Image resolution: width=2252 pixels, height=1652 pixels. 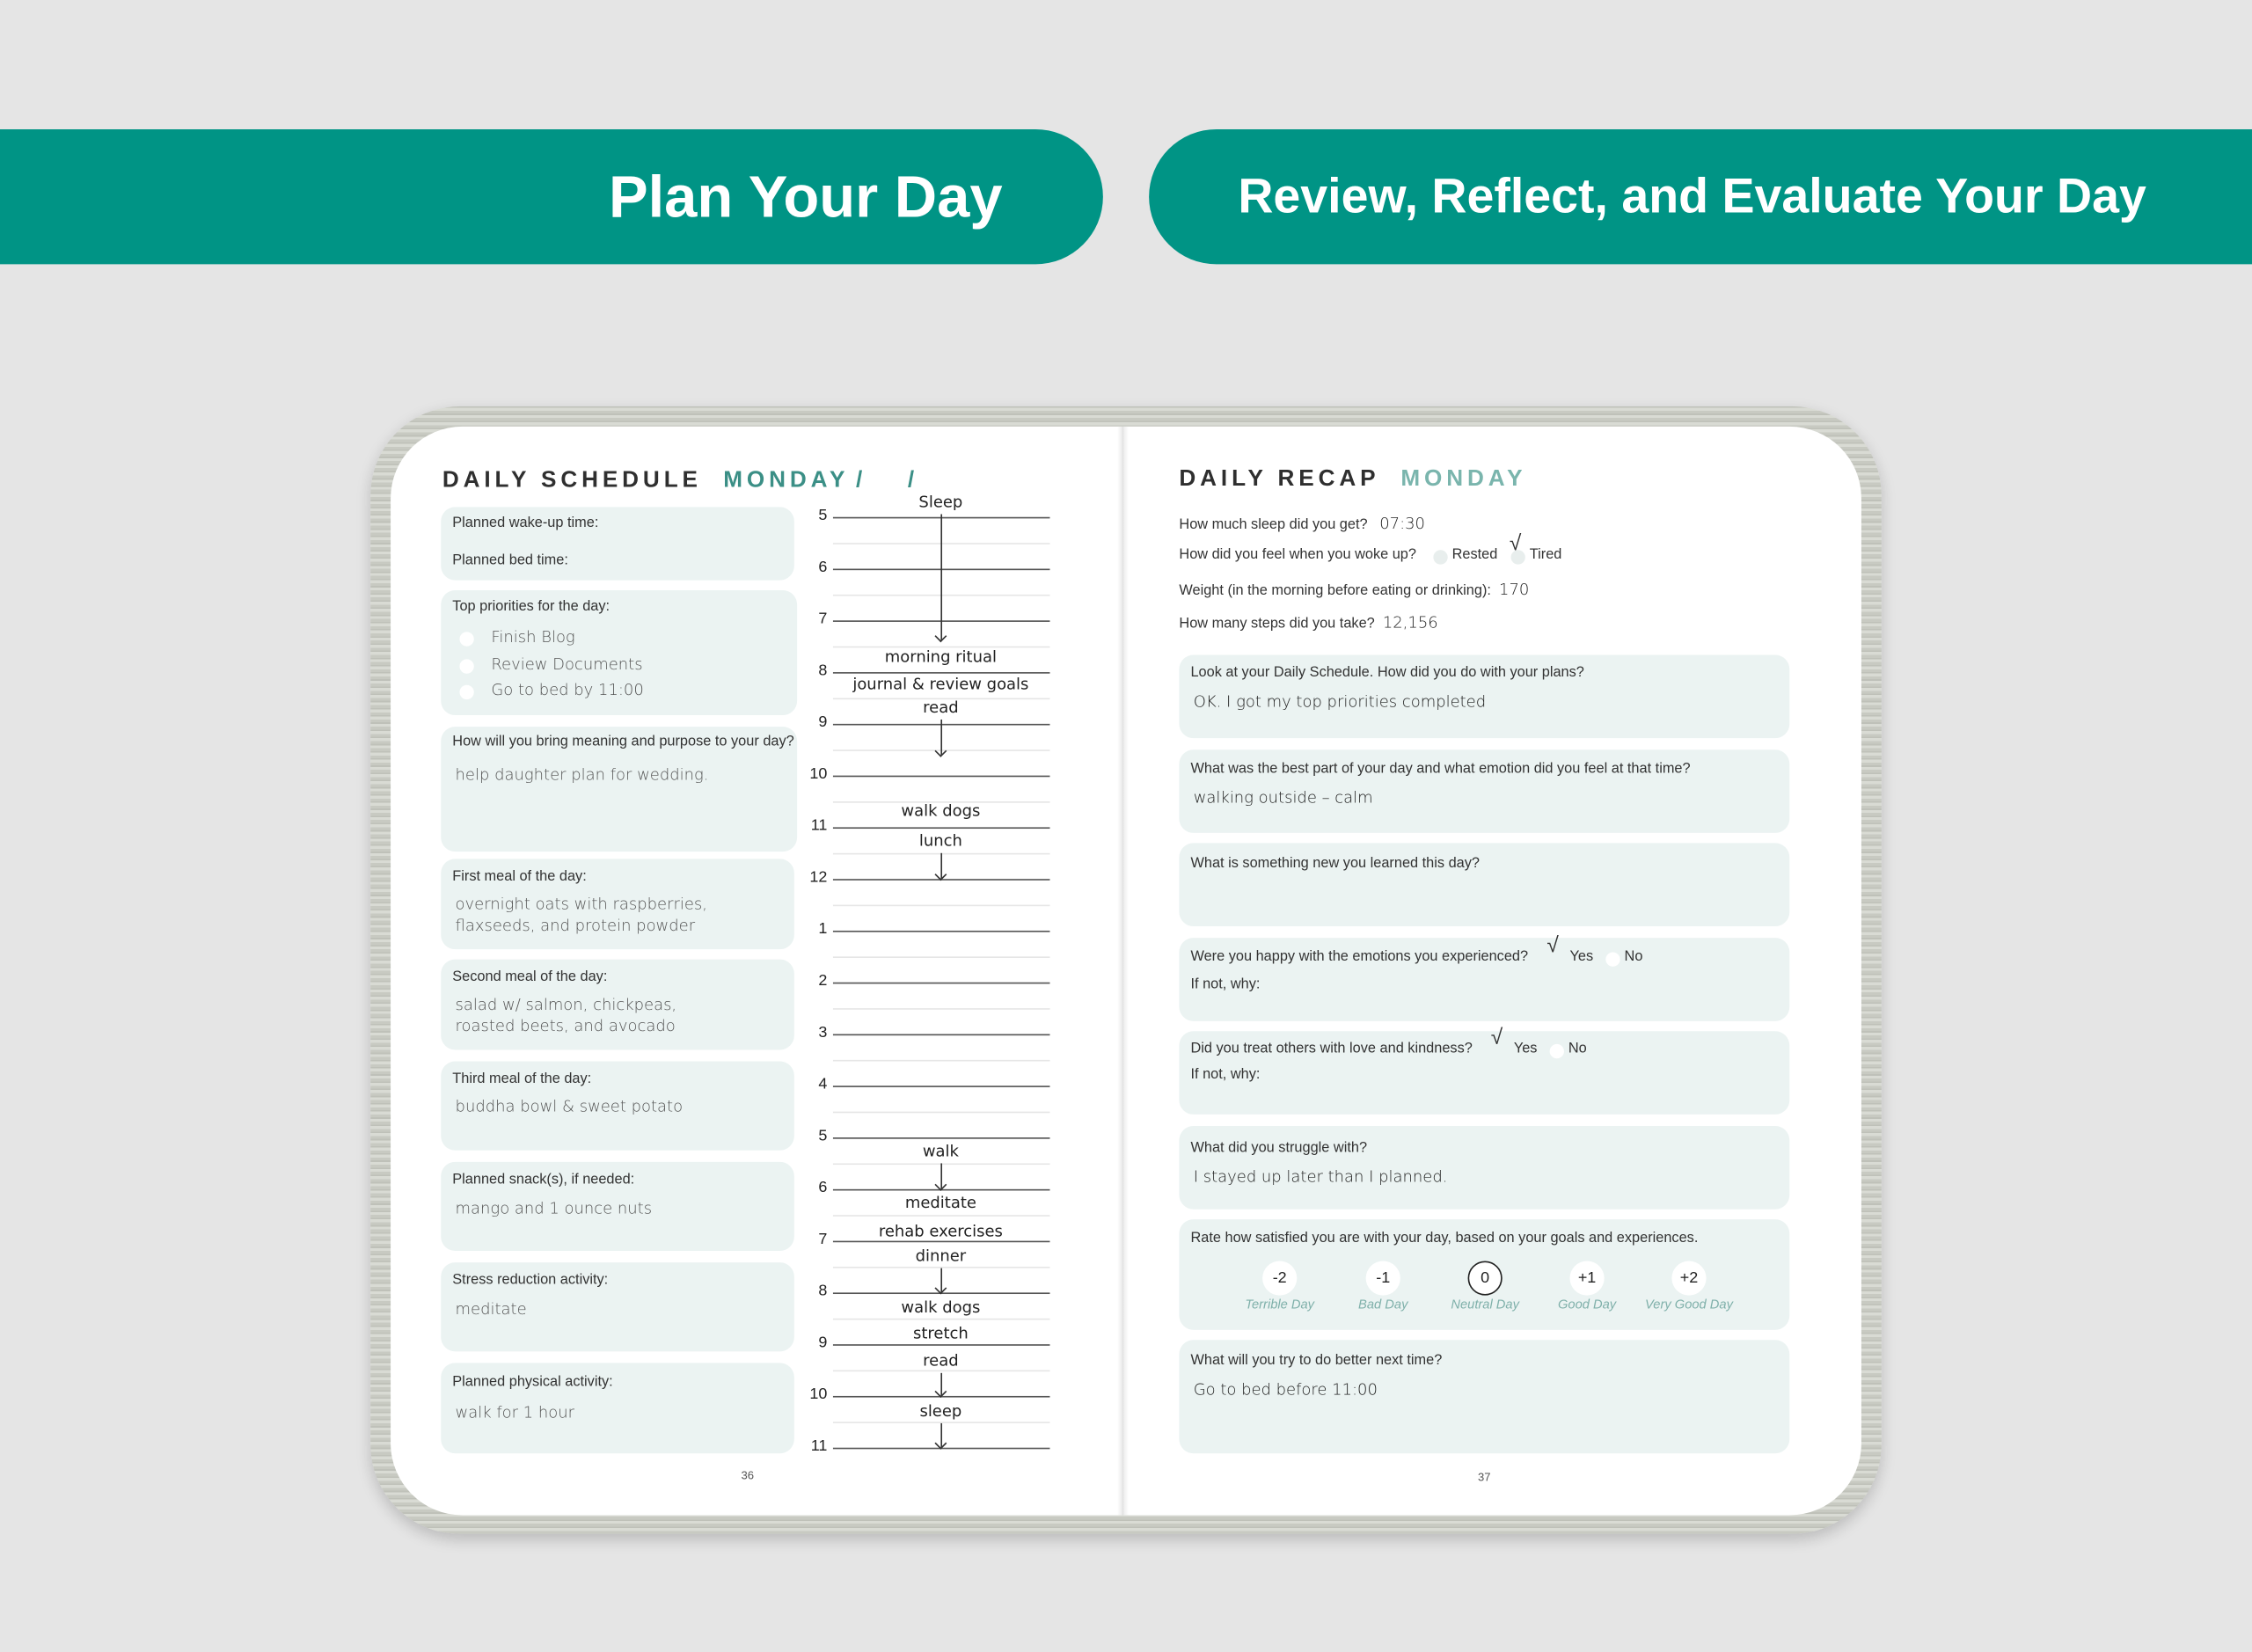 What do you see at coordinates (617, 1004) in the screenshot?
I see `meal2-box` at bounding box center [617, 1004].